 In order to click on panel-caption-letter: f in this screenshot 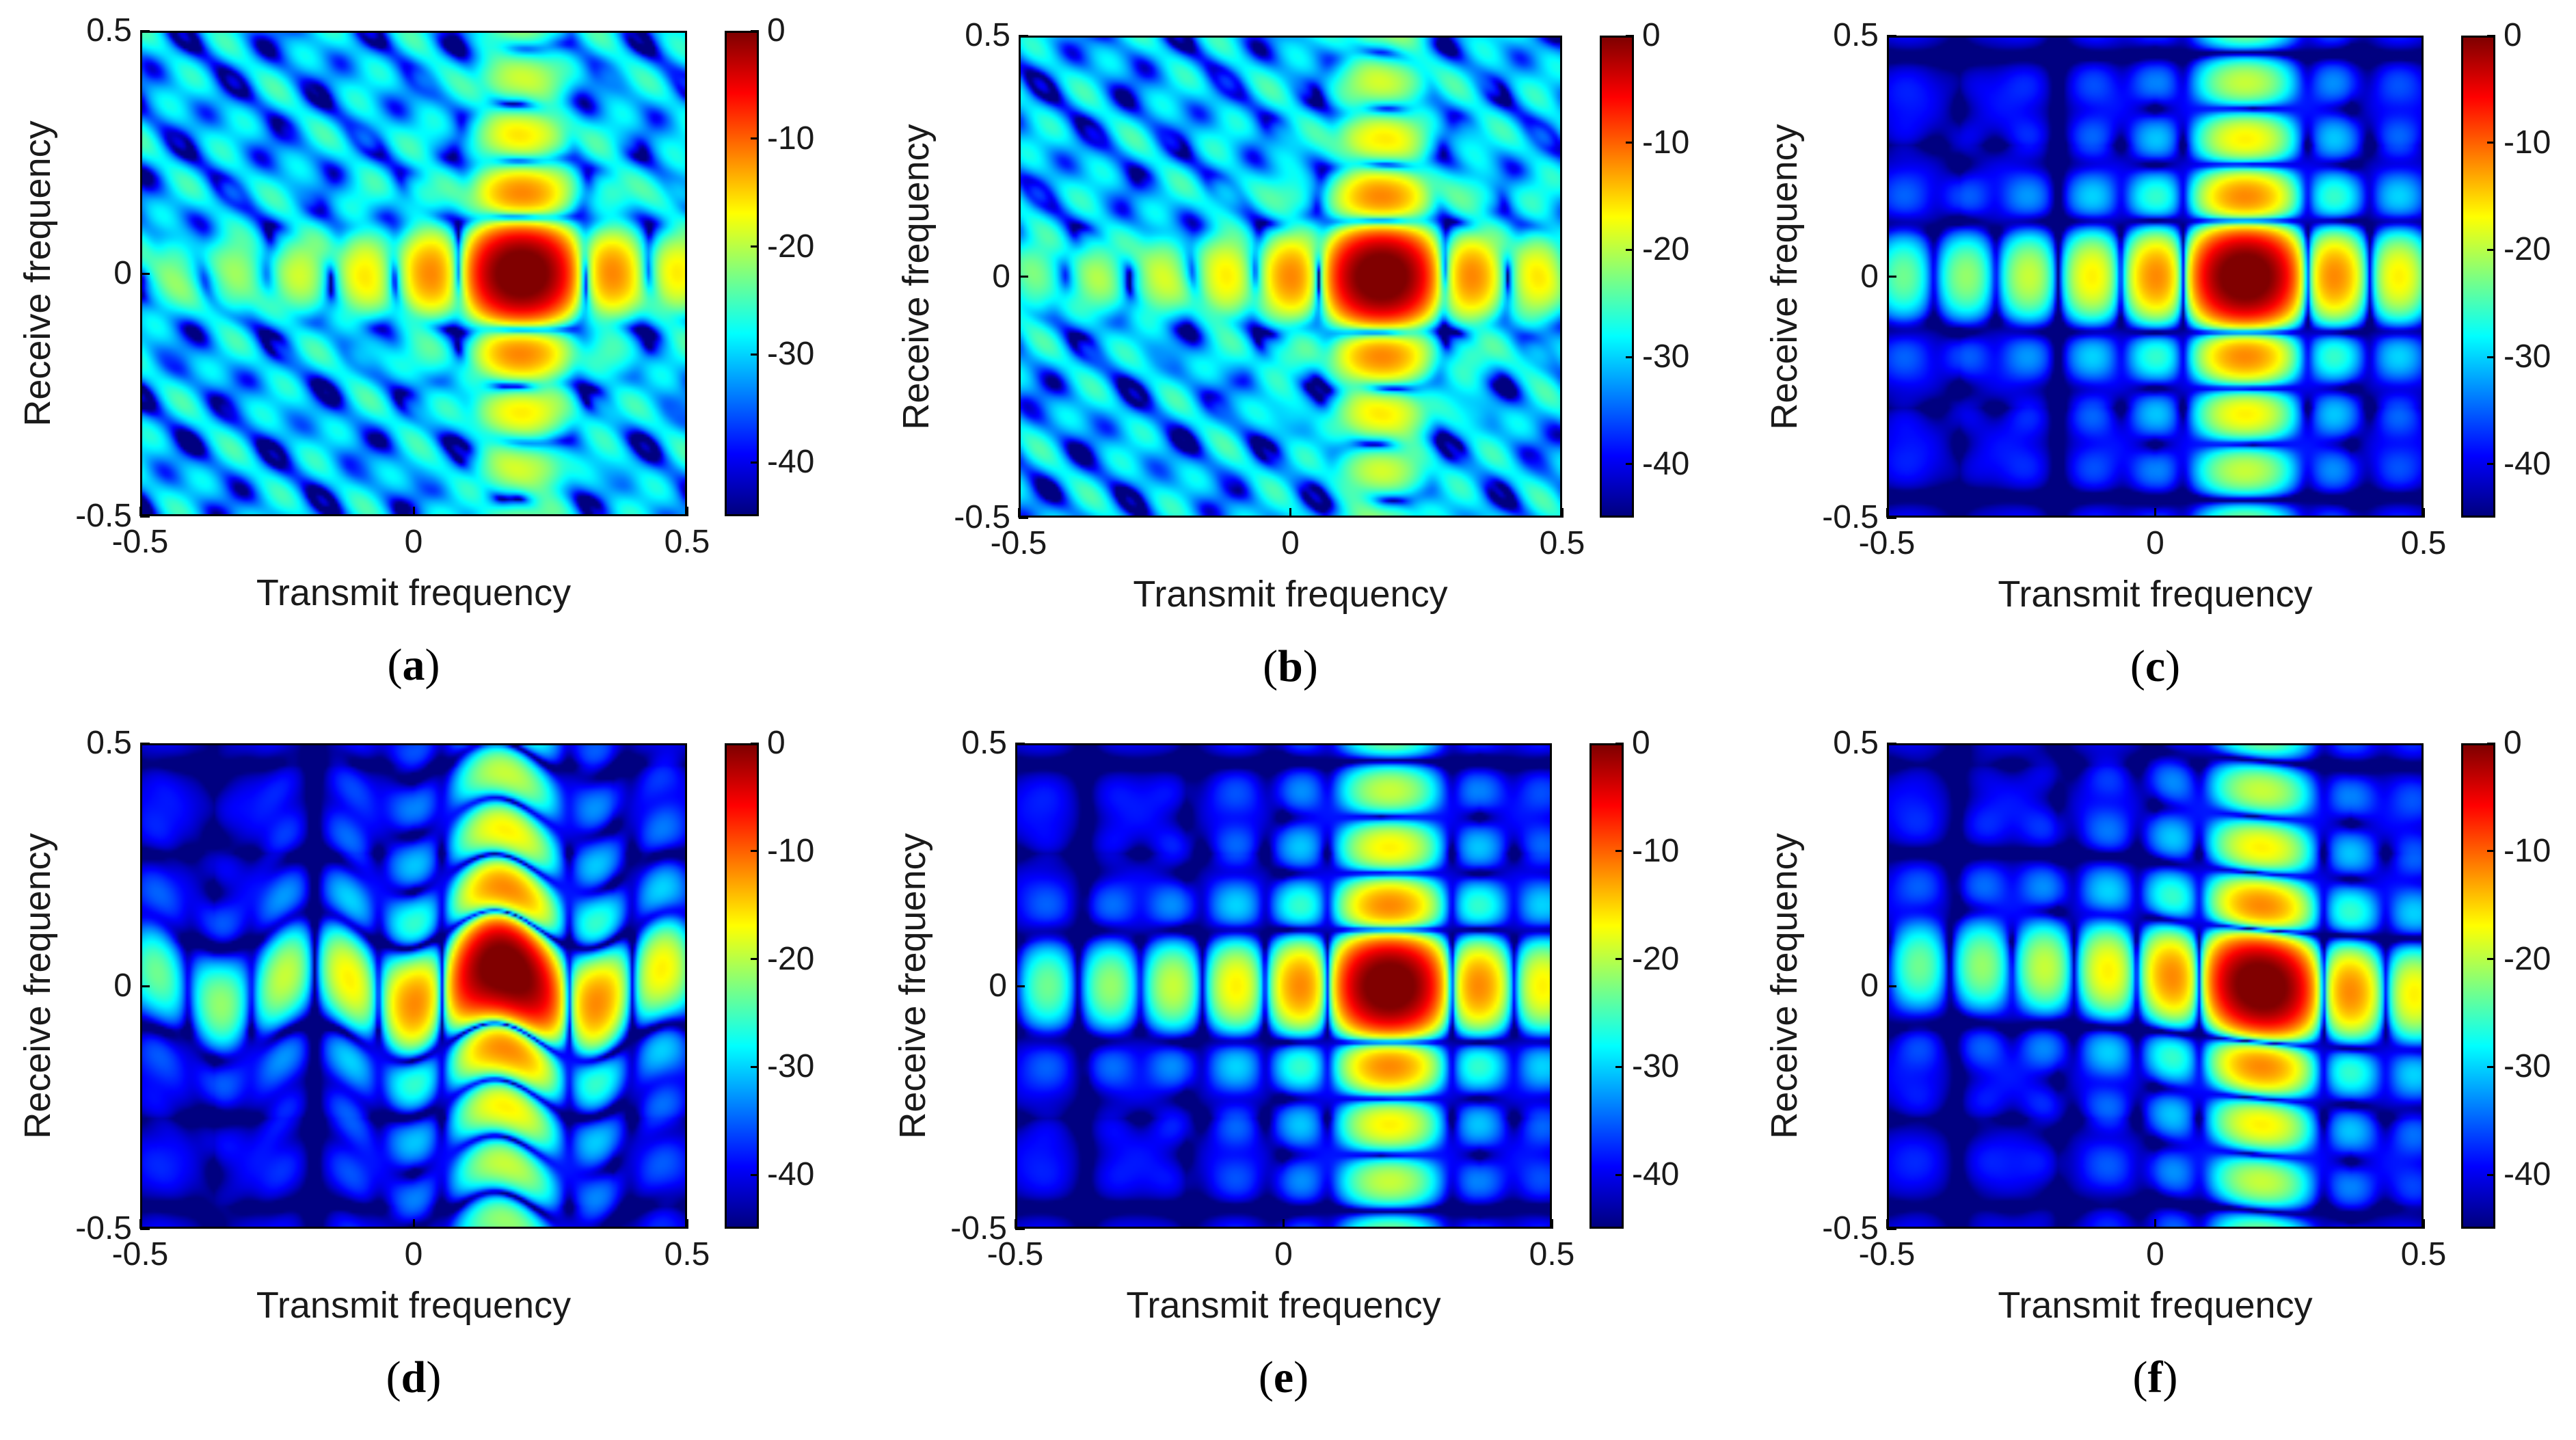, I will do `click(2155, 1377)`.